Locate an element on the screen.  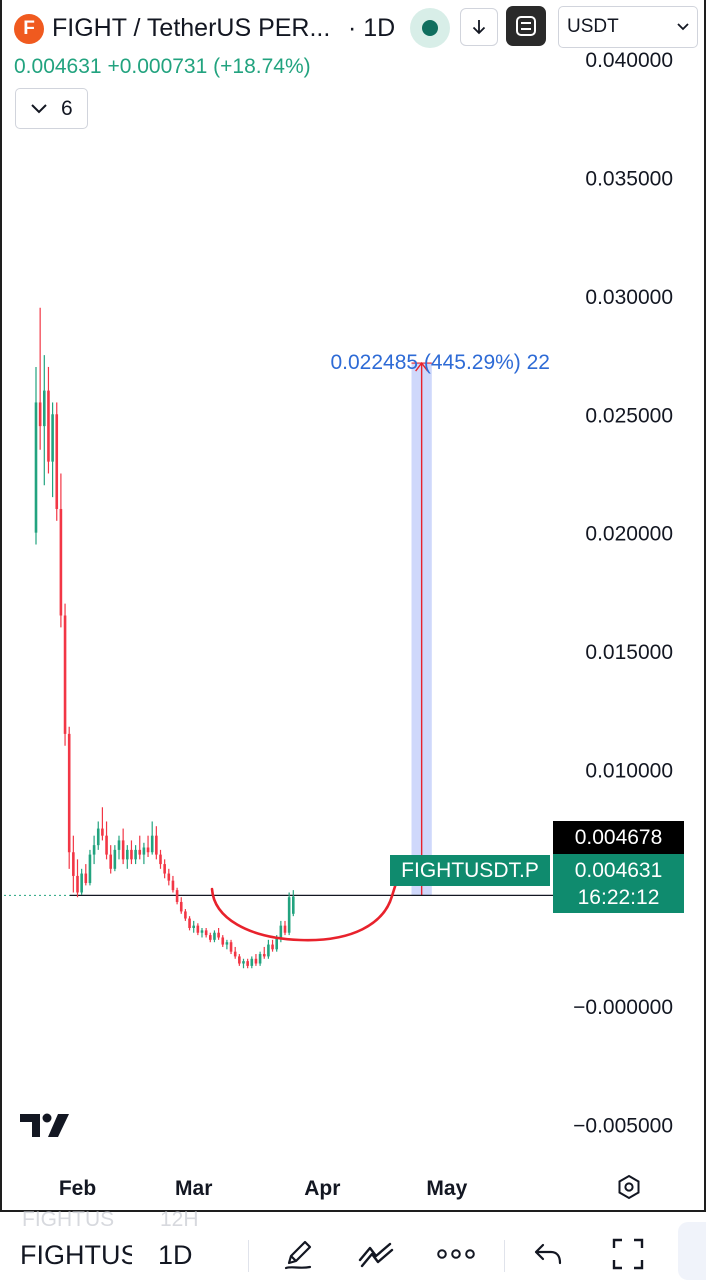
currency-select: USDT is located at coordinates (628, 27).